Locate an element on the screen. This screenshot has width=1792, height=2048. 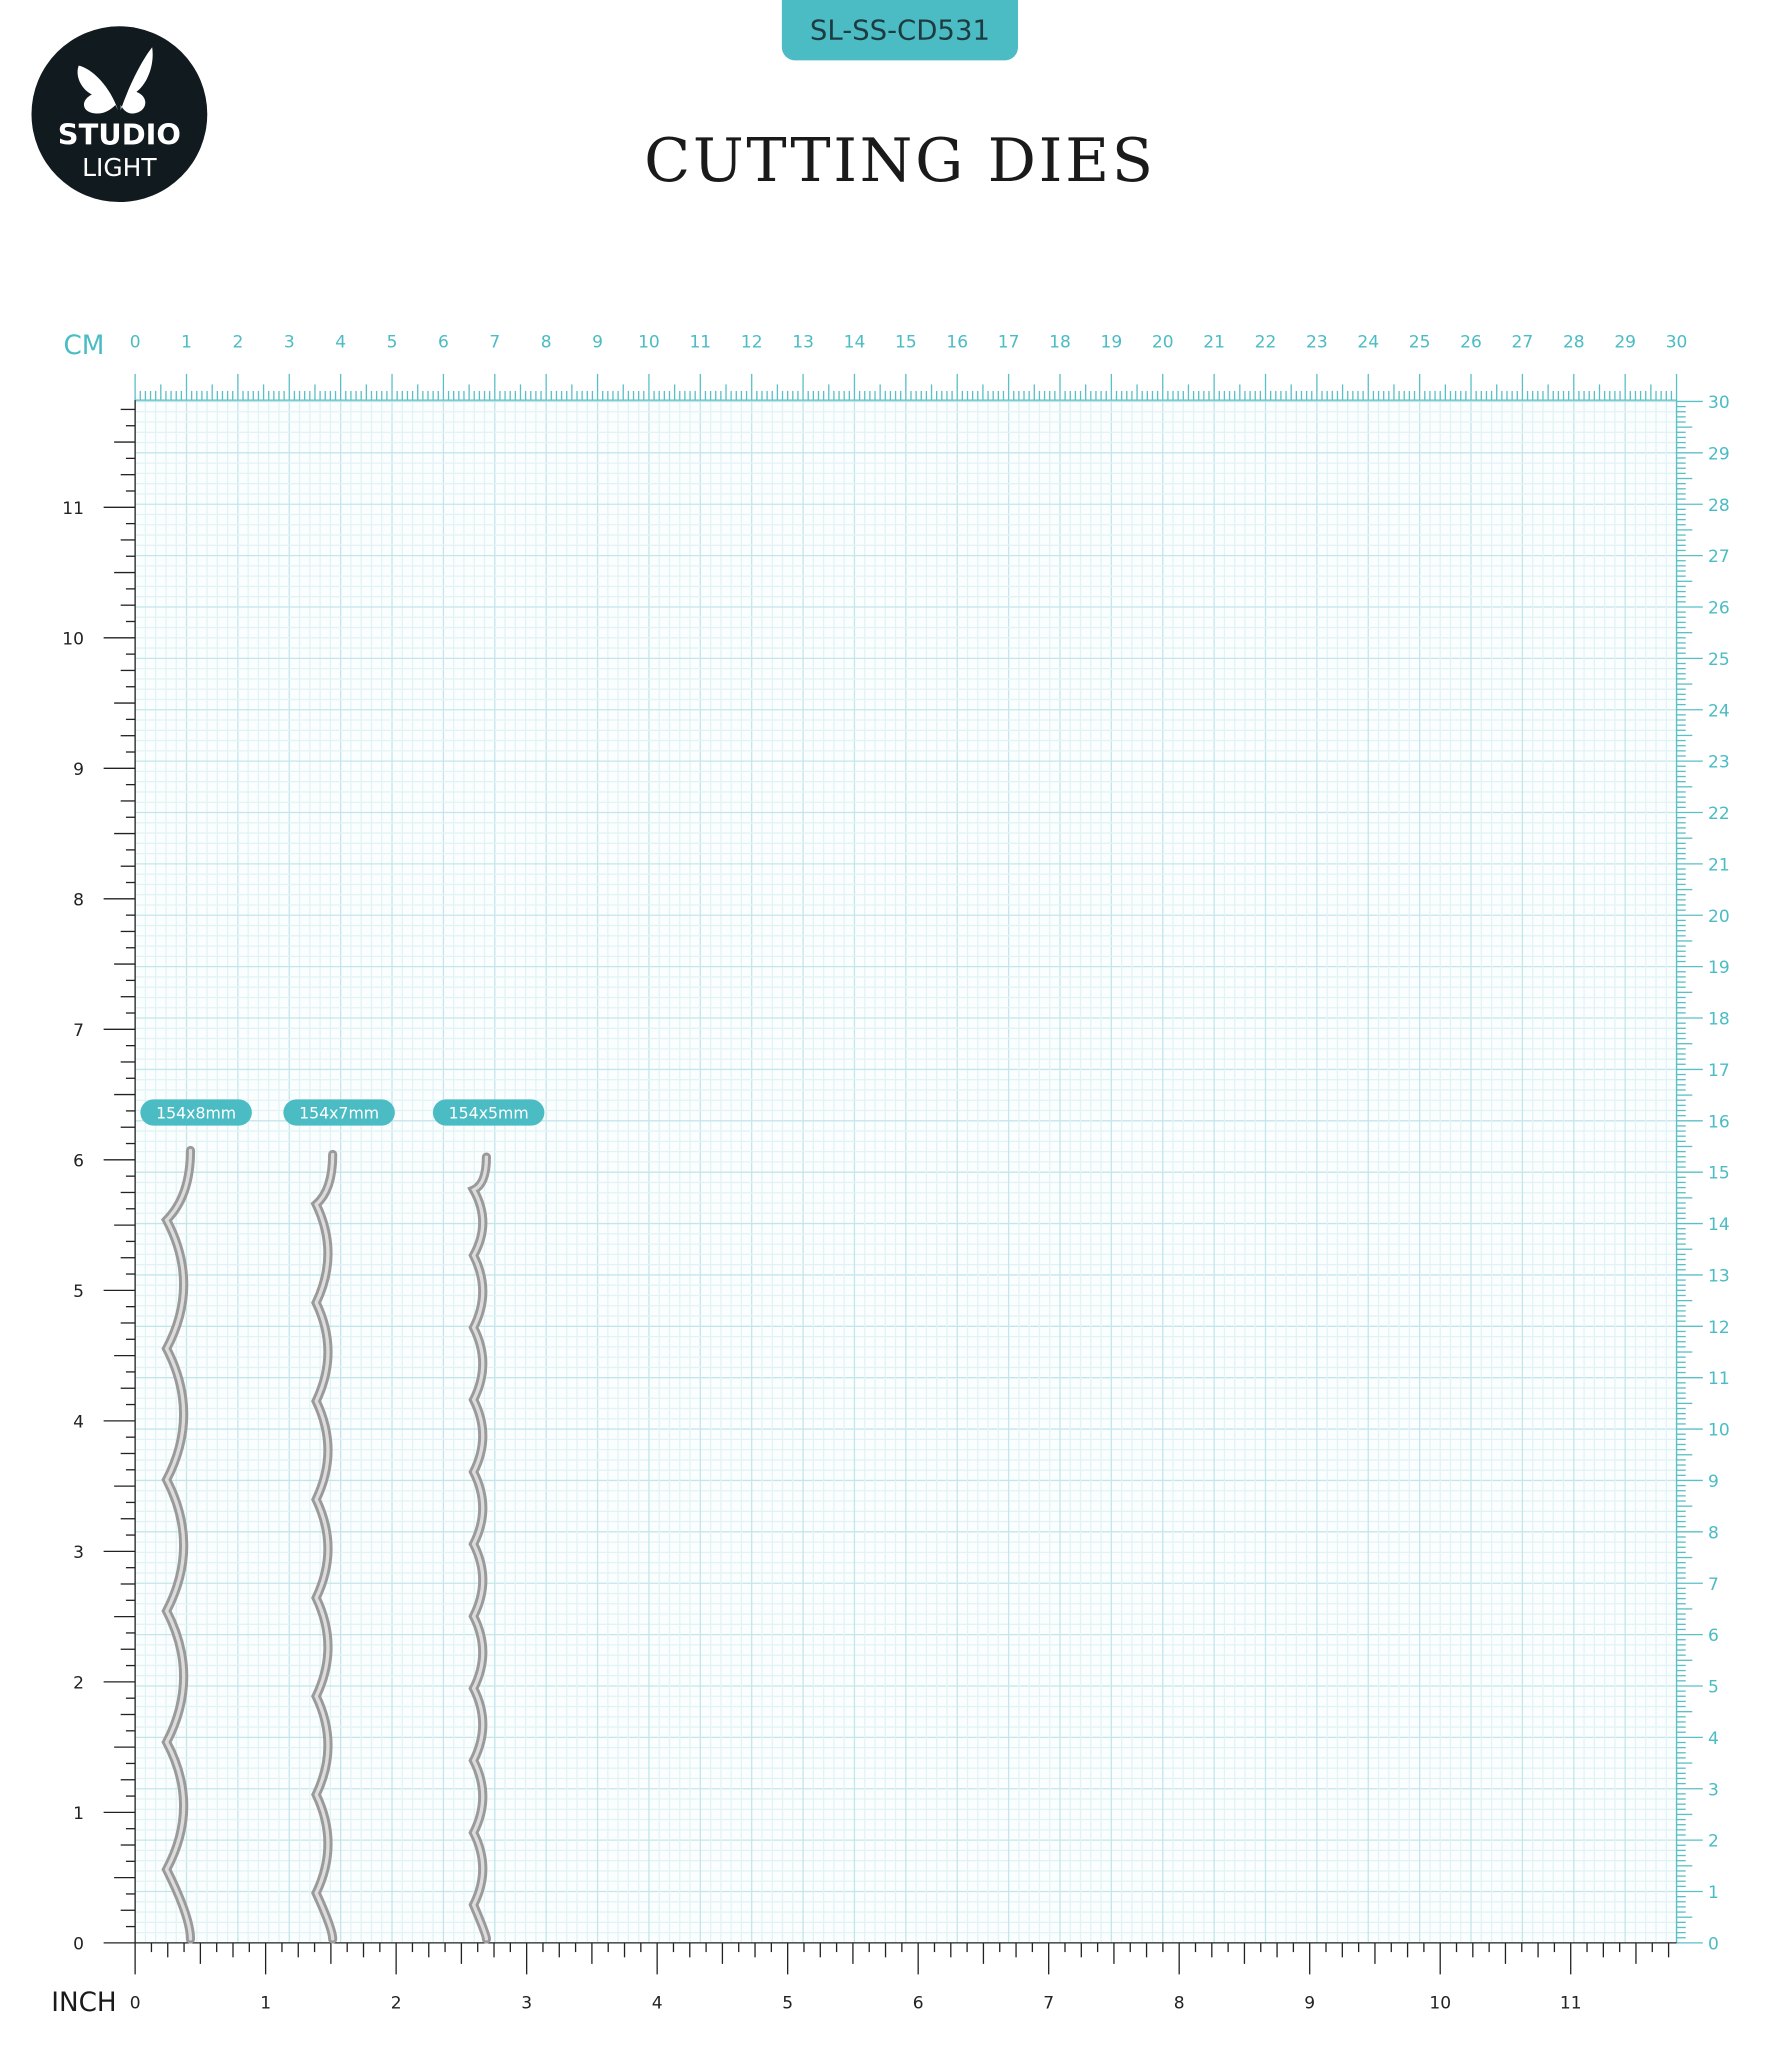
logo-circle is located at coordinates (119, 114).